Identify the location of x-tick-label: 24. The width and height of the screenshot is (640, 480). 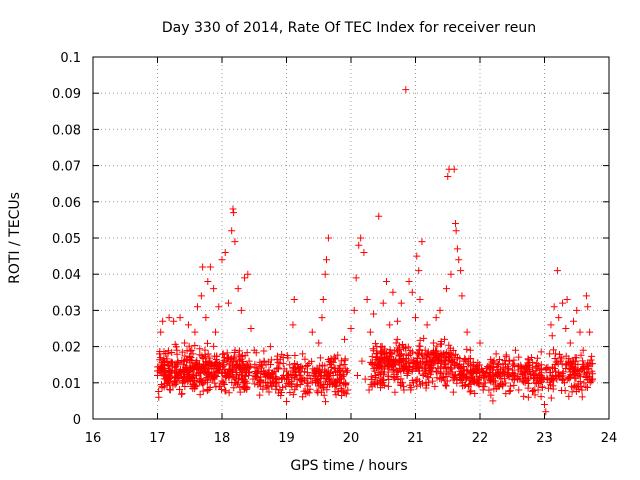
(609, 438).